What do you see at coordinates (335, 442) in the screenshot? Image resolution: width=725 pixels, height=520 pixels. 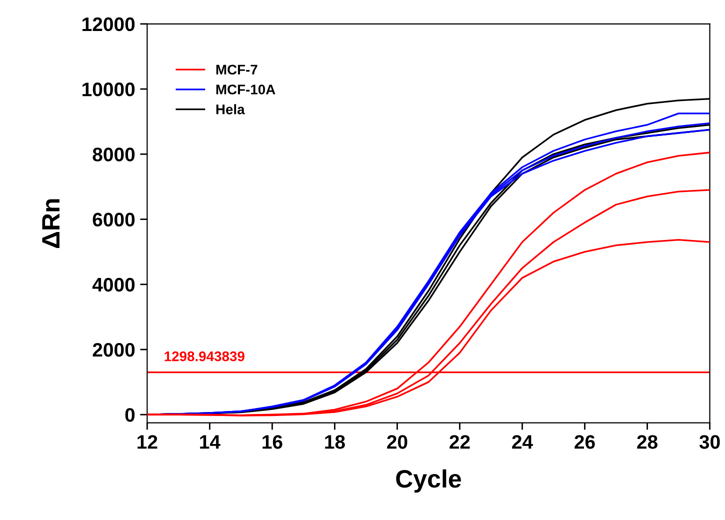 I see `x-tick-label: 18` at bounding box center [335, 442].